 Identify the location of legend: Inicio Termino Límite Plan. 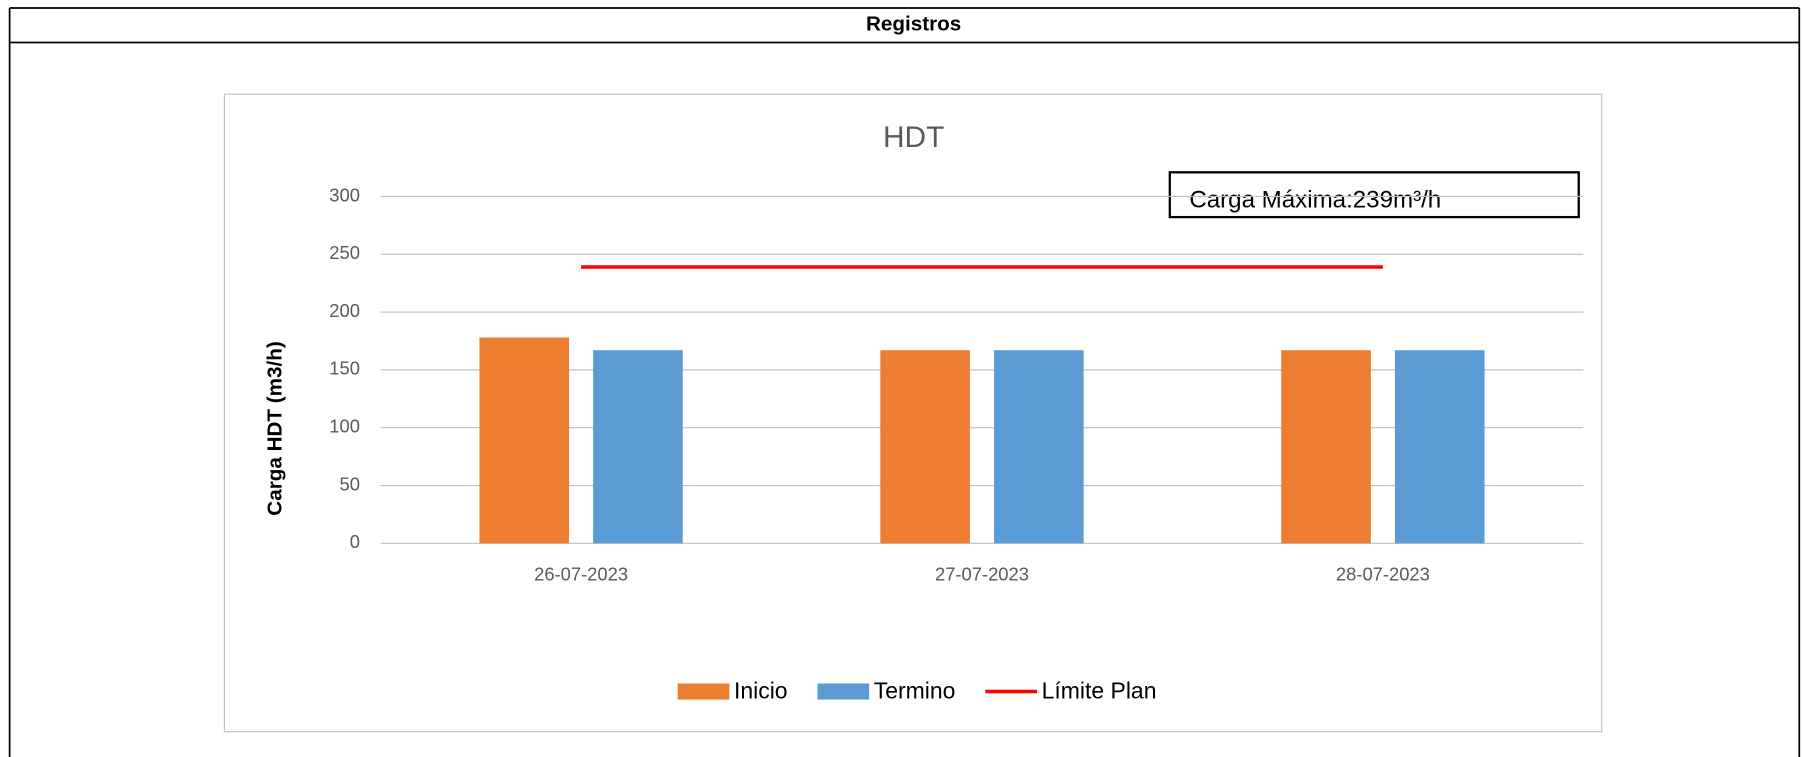
(917, 691).